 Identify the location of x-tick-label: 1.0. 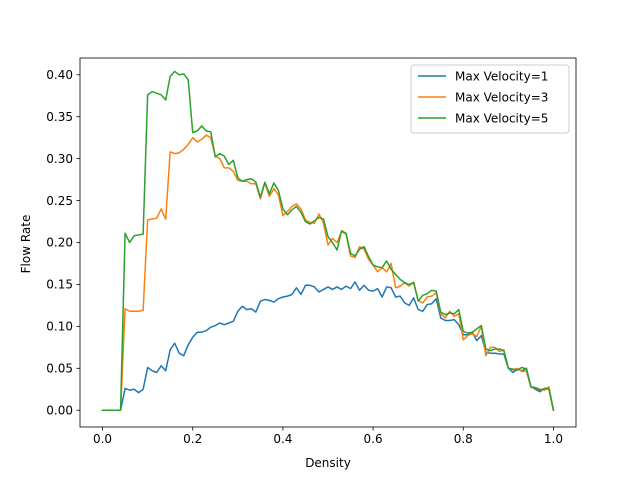
(553, 439).